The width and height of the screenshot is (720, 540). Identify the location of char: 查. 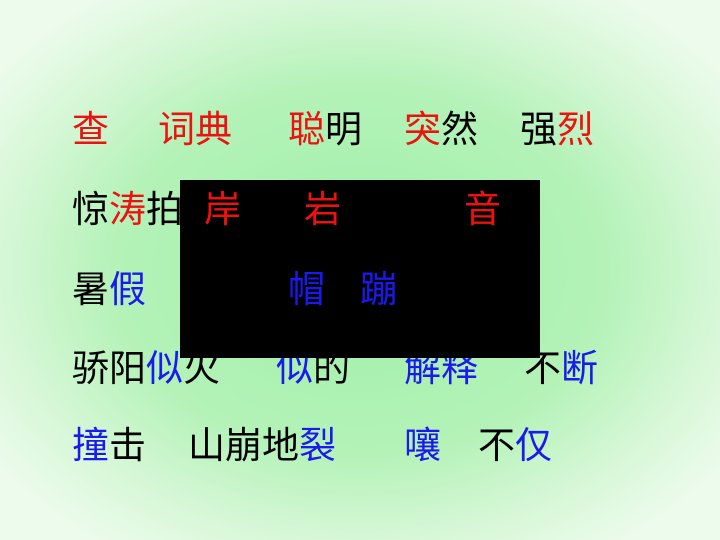
(90, 129).